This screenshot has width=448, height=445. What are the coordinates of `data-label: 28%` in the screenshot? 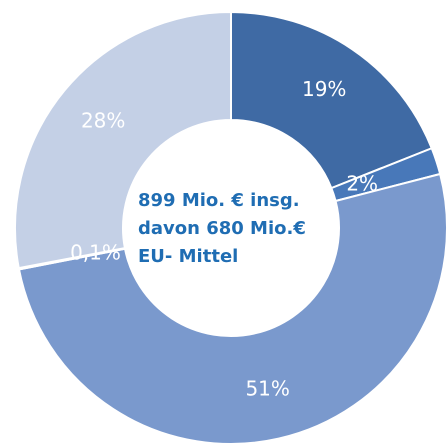 It's located at (103, 121).